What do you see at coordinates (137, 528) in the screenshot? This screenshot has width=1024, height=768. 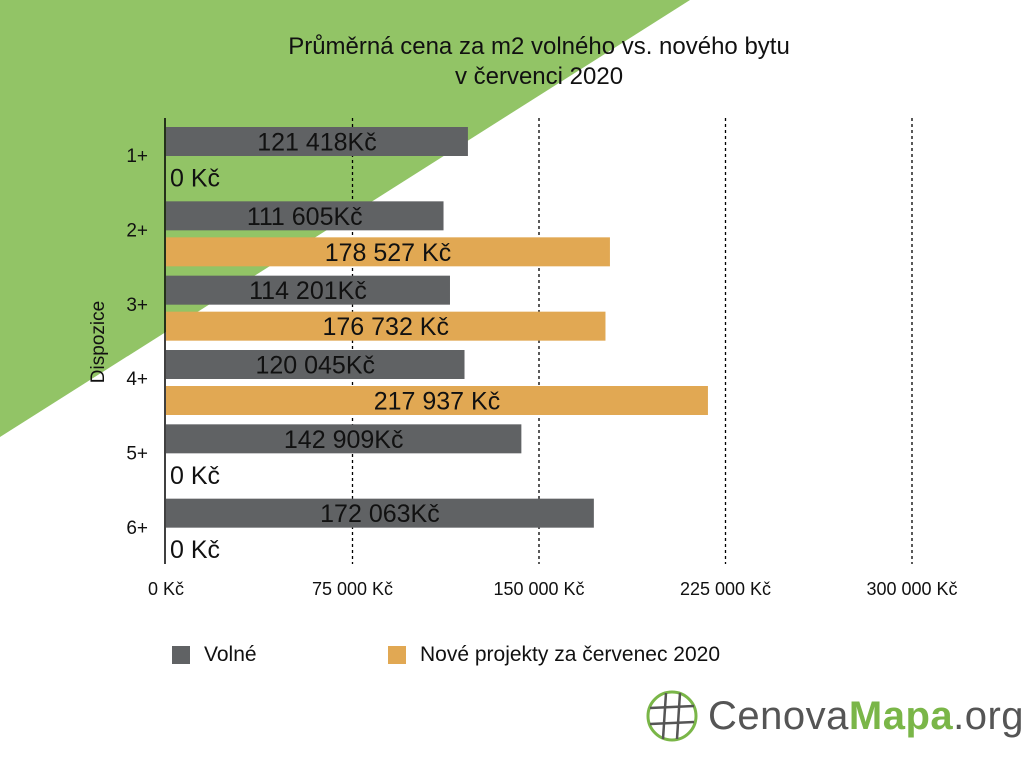 I see `y-tick-label-5: 6+` at bounding box center [137, 528].